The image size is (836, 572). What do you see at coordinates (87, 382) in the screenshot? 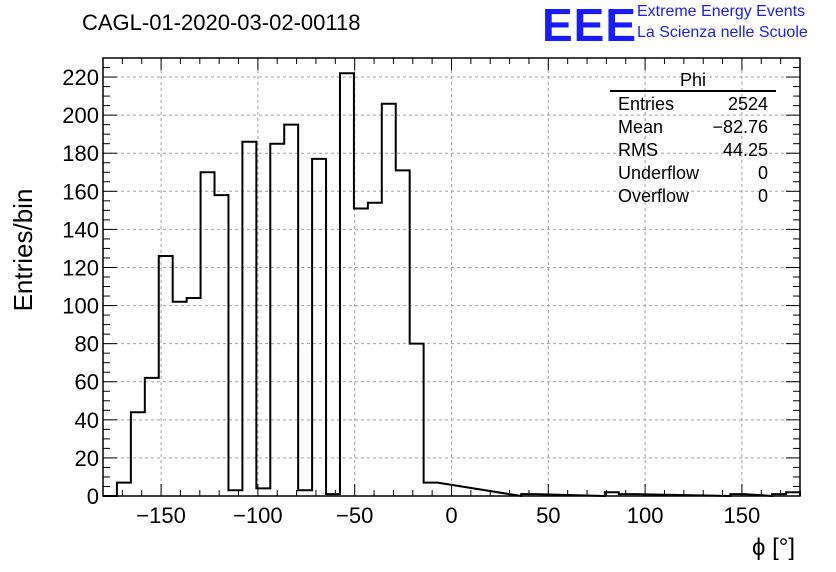
I see `y-tick-label: 60` at bounding box center [87, 382].